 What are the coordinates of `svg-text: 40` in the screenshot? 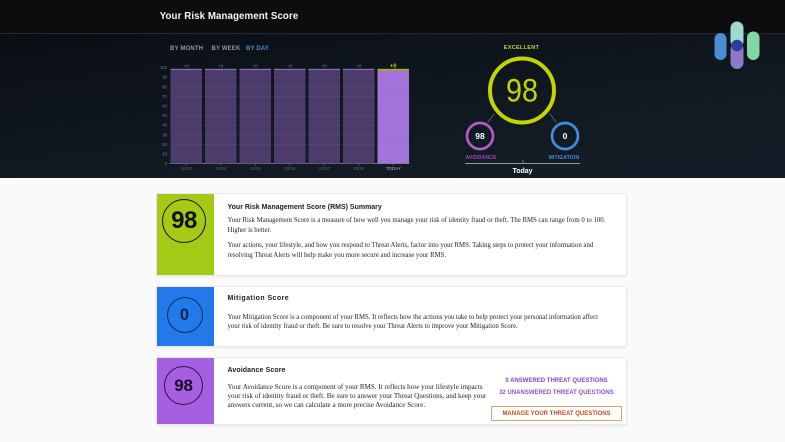 It's located at (164, 125).